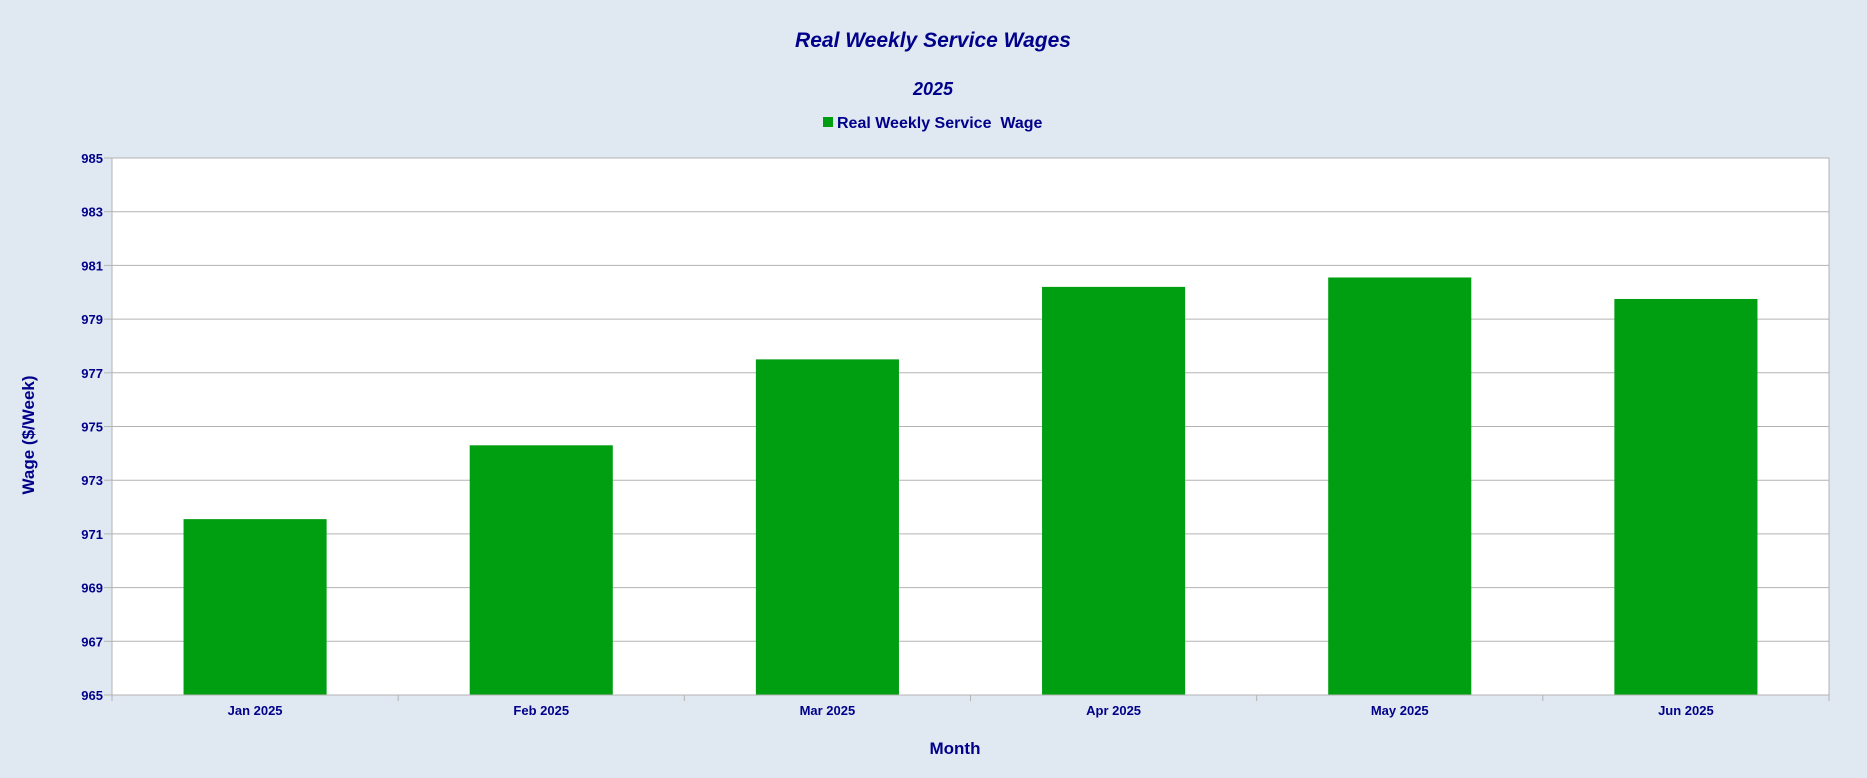  I want to click on bar-mar-2025, so click(827, 527).